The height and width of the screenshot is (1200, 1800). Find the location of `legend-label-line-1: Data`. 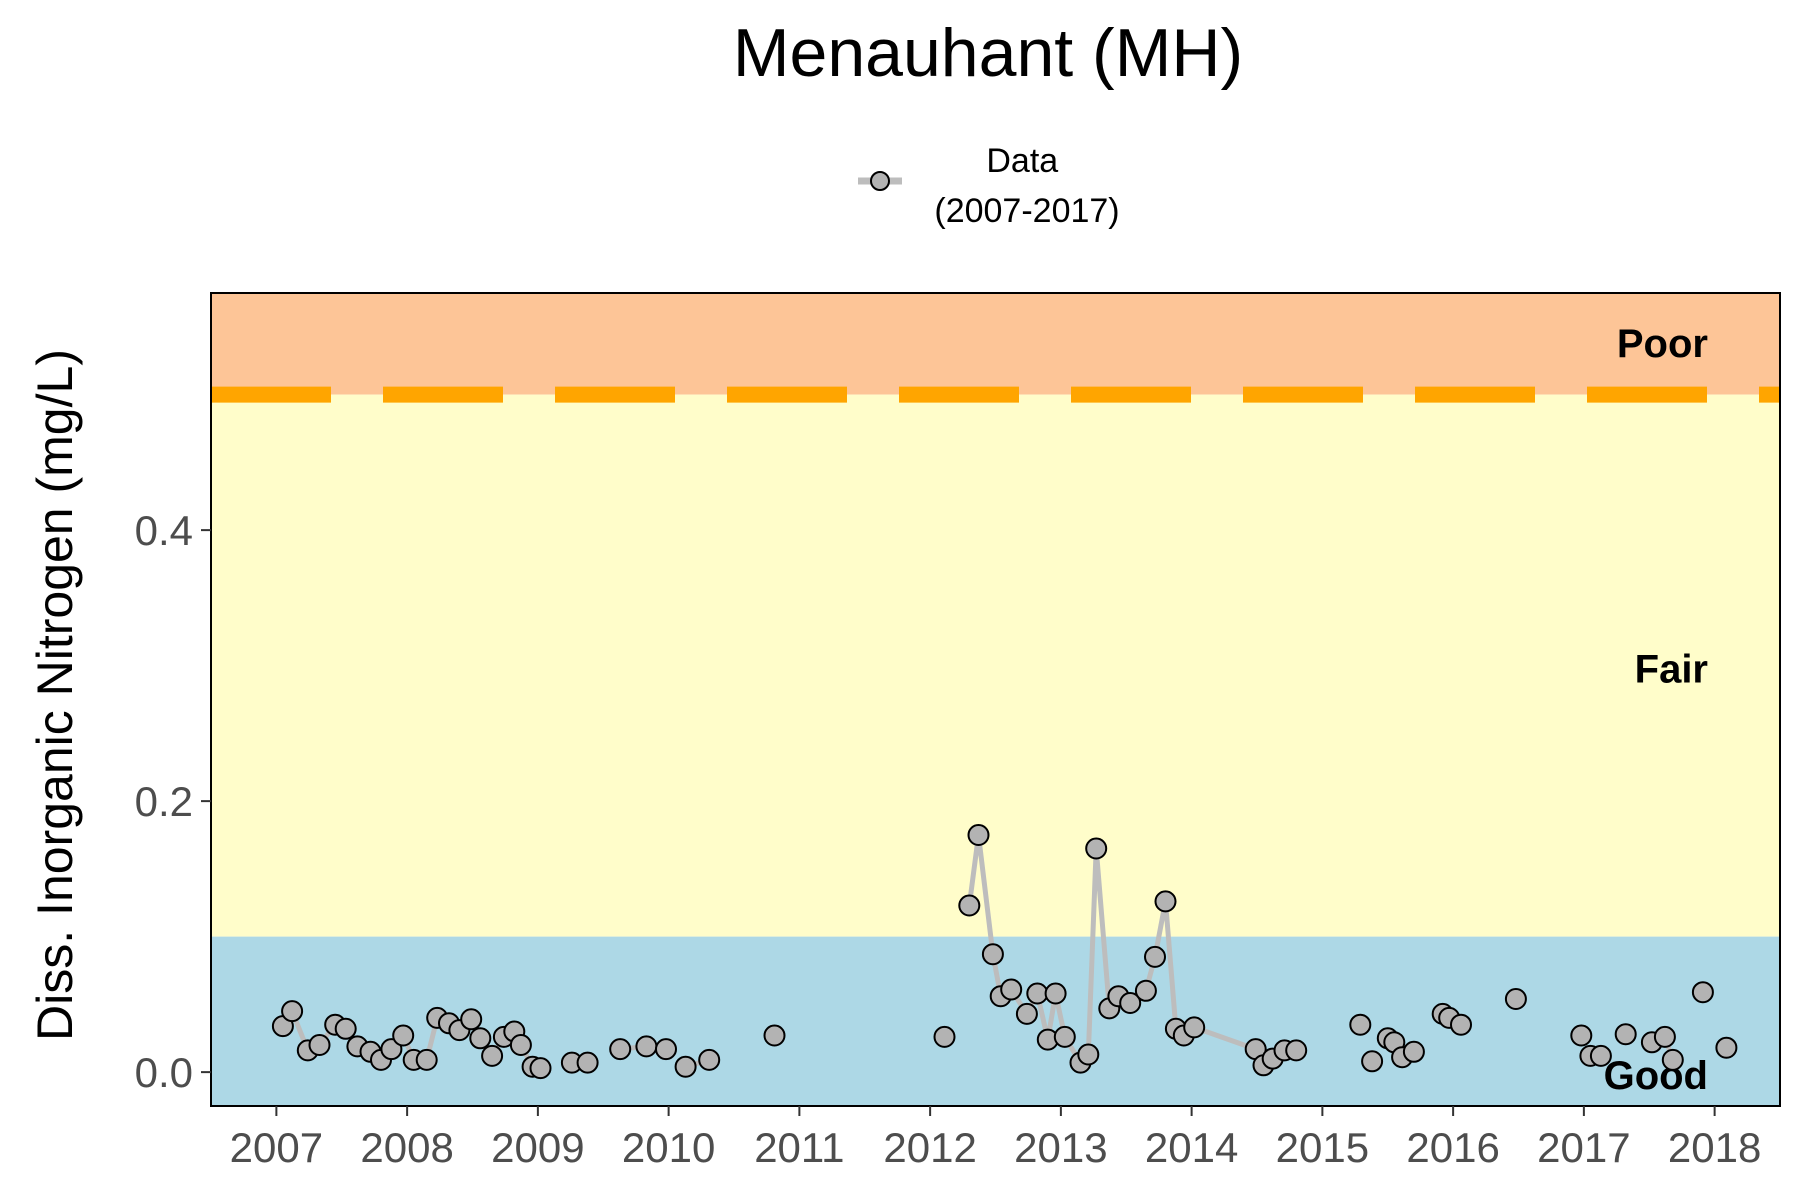

legend-label-line-1: Data is located at coordinates (1022, 161).